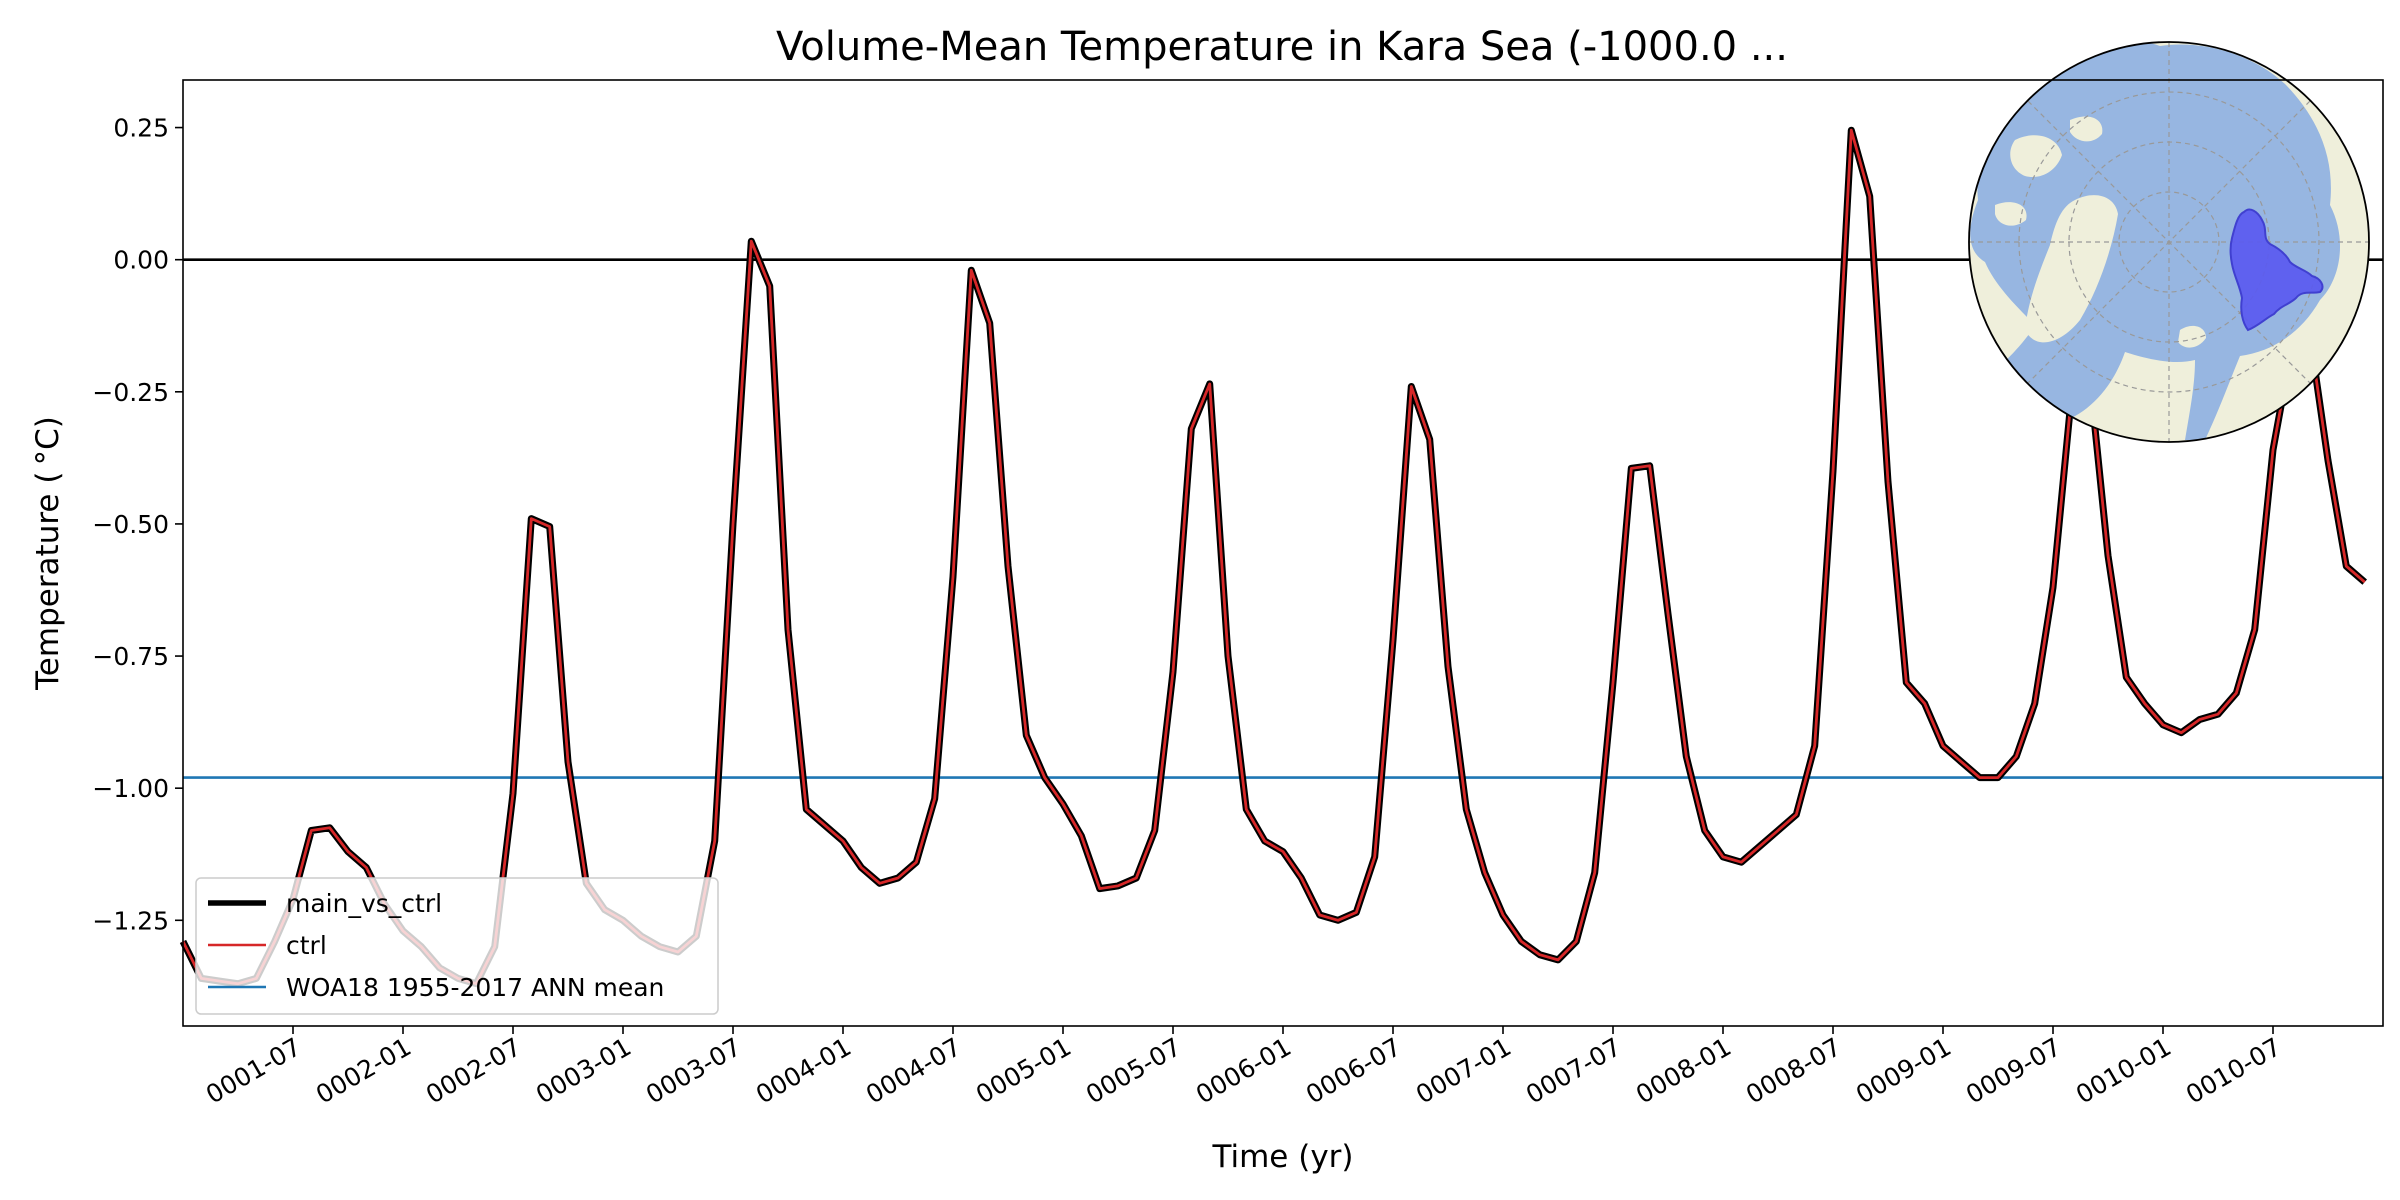 The height and width of the screenshot is (1200, 2400). I want to click on kara-sea-region, so click(2276, 270).